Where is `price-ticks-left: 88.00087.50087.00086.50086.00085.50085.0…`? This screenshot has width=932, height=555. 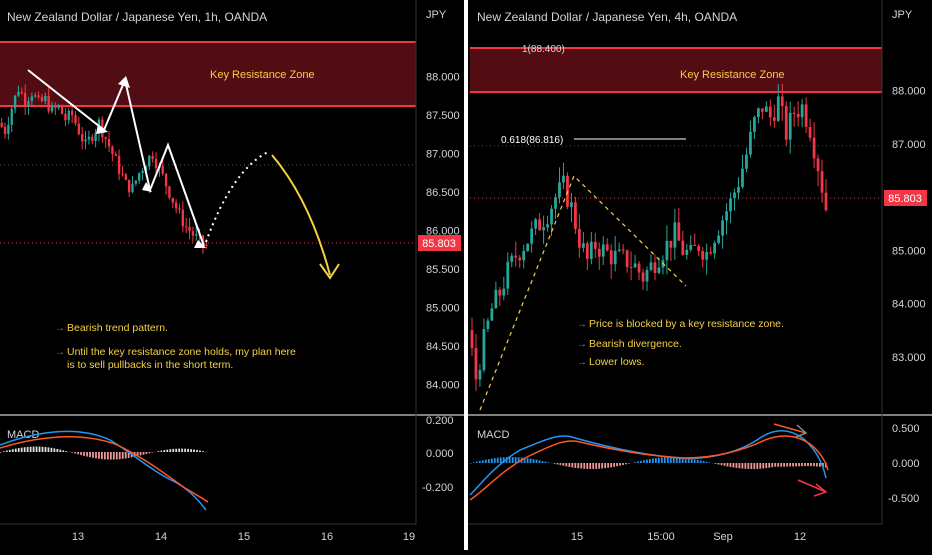 price-ticks-left: 88.00087.50087.00086.50086.00085.50085.0… is located at coordinates (443, 232).